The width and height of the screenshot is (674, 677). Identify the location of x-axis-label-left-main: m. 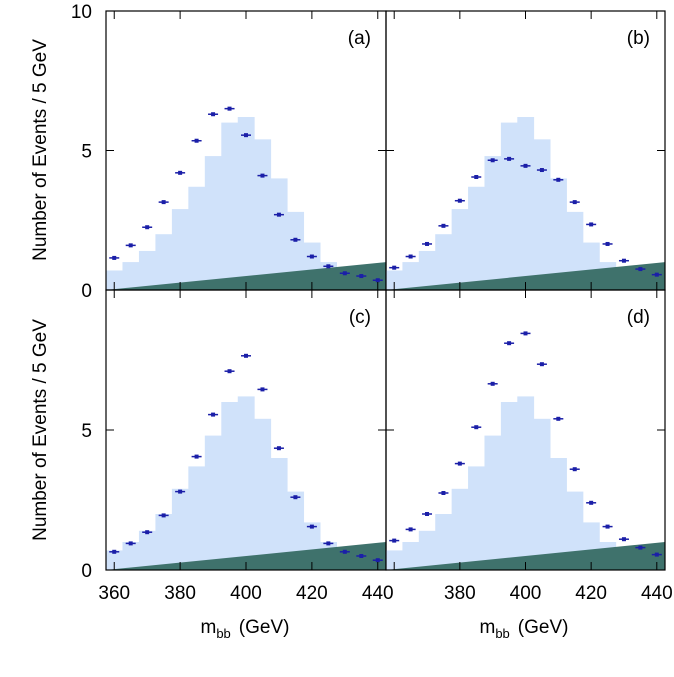
(209, 627).